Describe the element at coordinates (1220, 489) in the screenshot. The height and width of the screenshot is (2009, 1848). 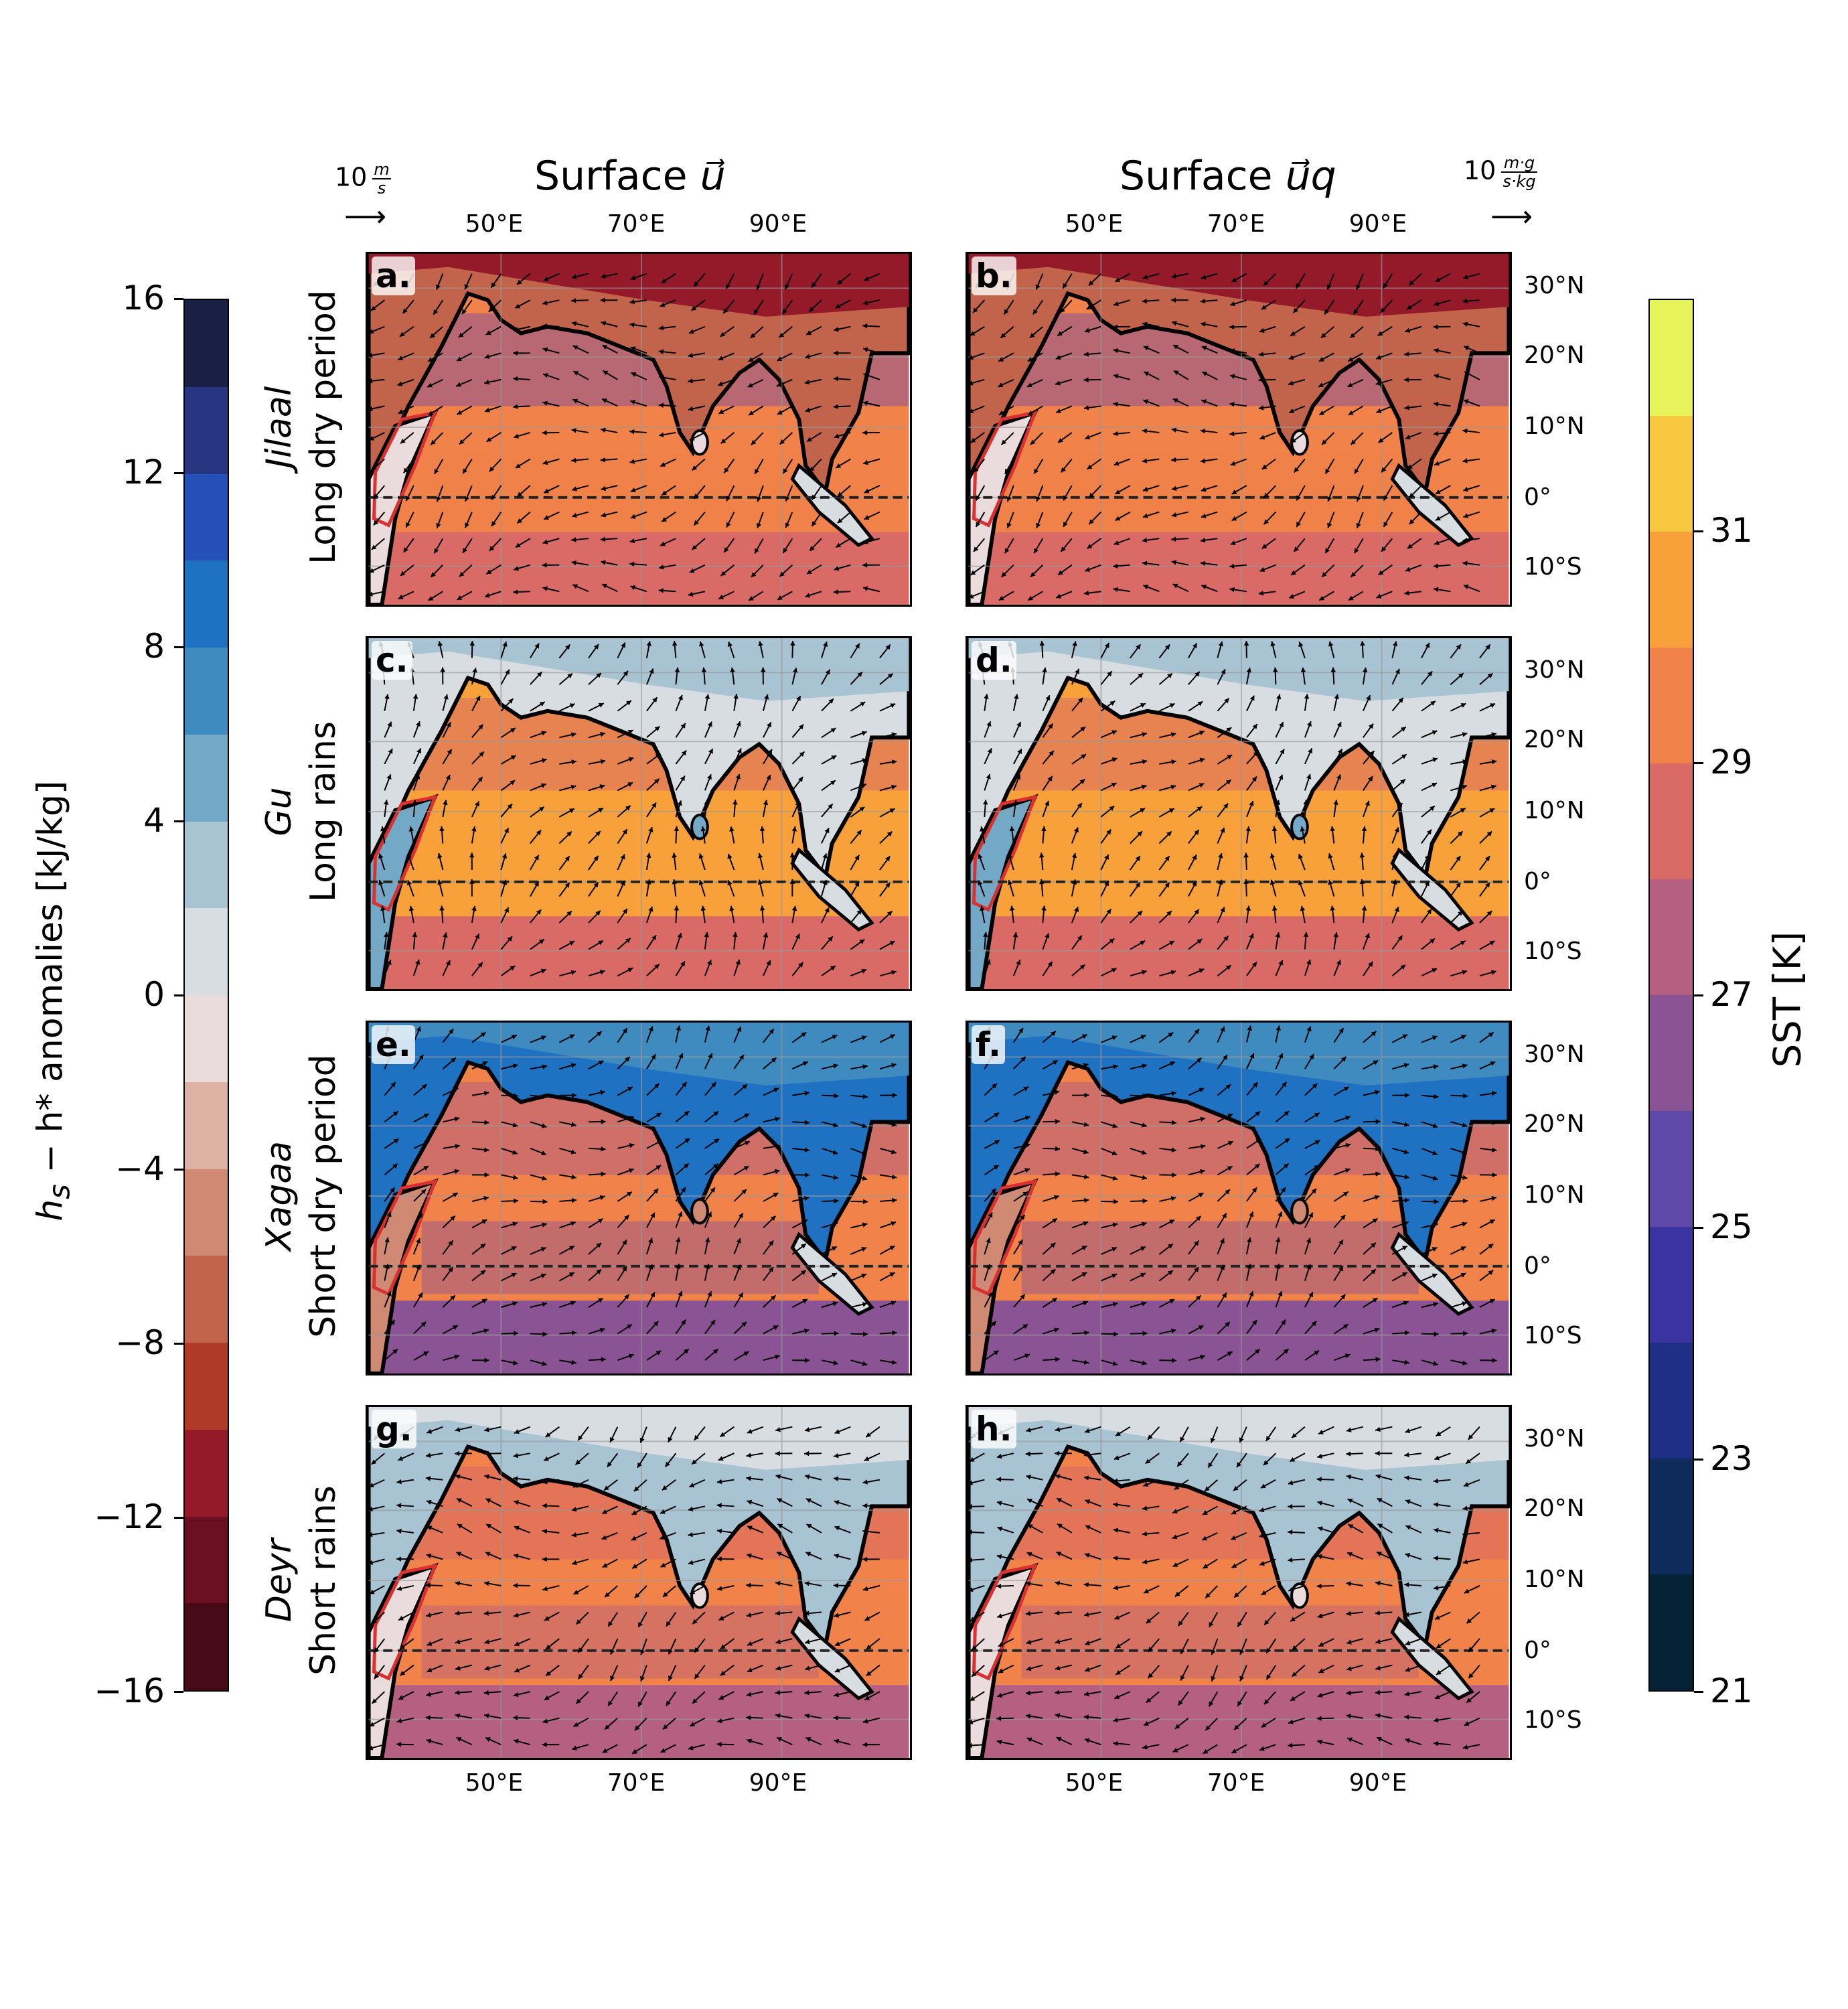
I see `ocean-band-equatorial` at that location.